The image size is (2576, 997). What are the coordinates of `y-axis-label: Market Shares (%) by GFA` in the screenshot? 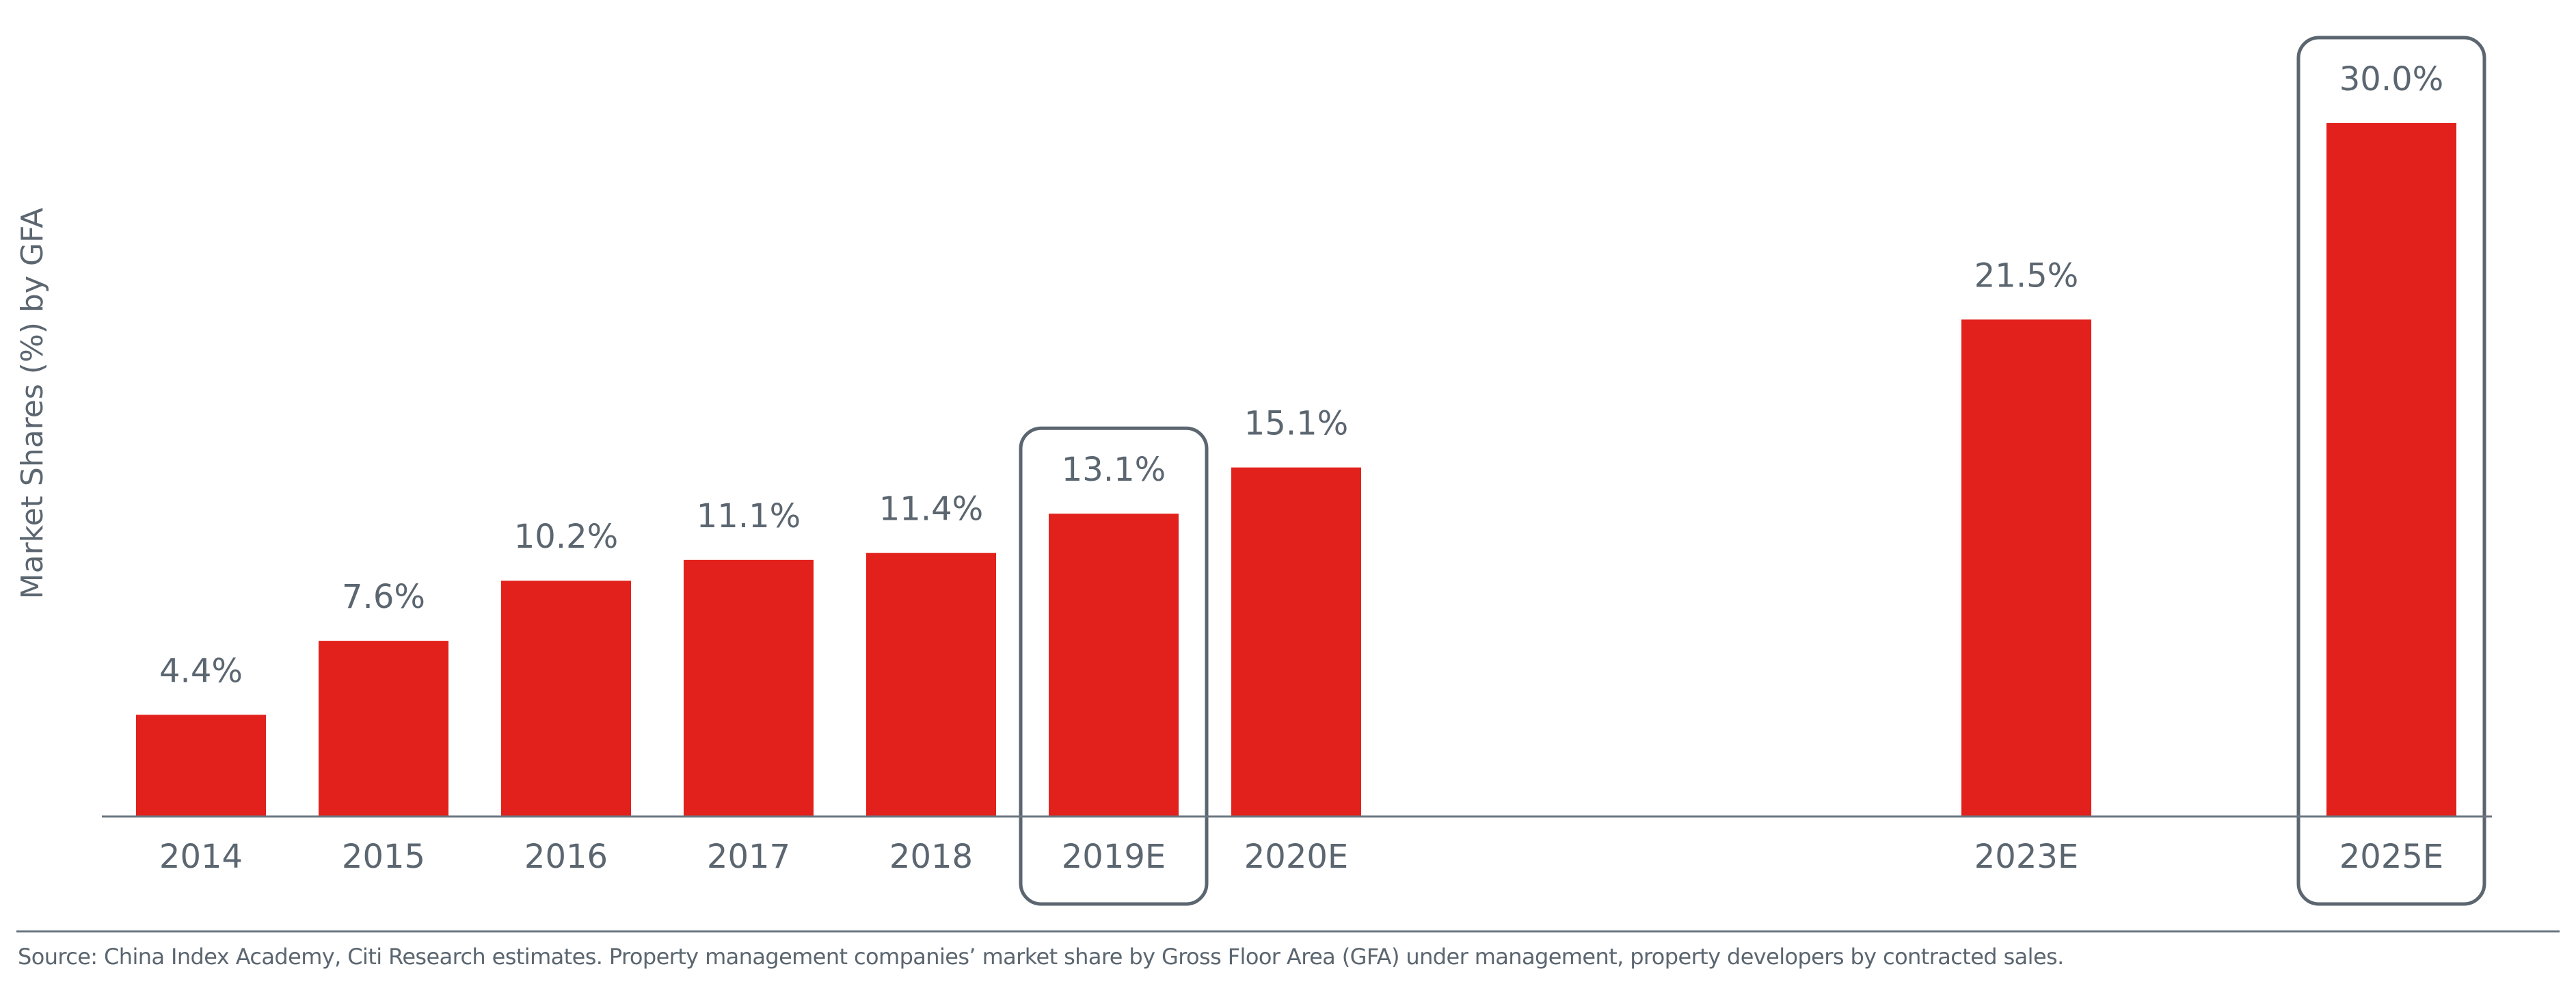 It's located at (32, 404).